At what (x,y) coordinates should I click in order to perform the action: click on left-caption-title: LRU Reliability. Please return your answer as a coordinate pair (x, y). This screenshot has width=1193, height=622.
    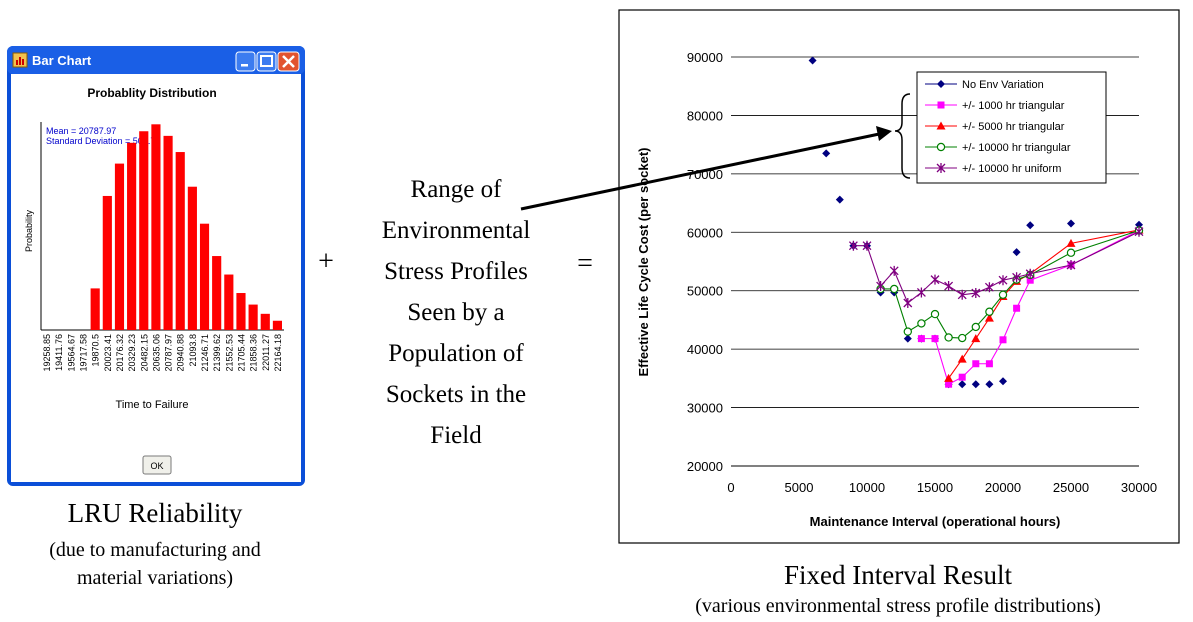
    Looking at the image, I should click on (155, 513).